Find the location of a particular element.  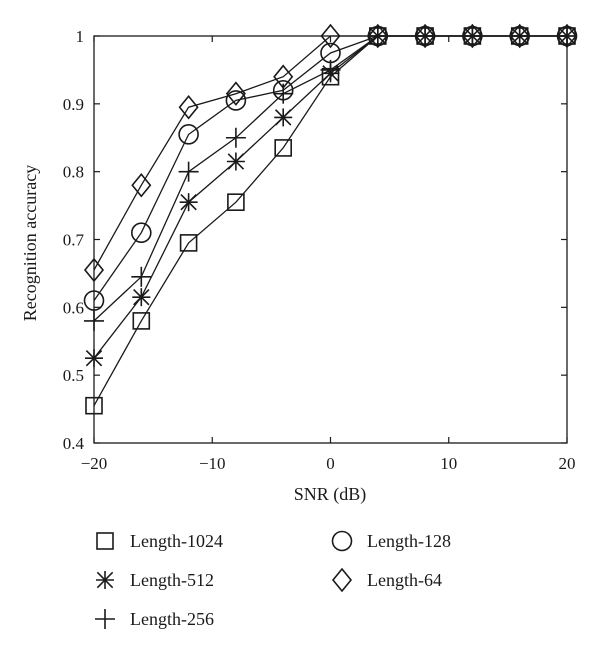

y-tick-label: 0.8 is located at coordinates (73, 172).